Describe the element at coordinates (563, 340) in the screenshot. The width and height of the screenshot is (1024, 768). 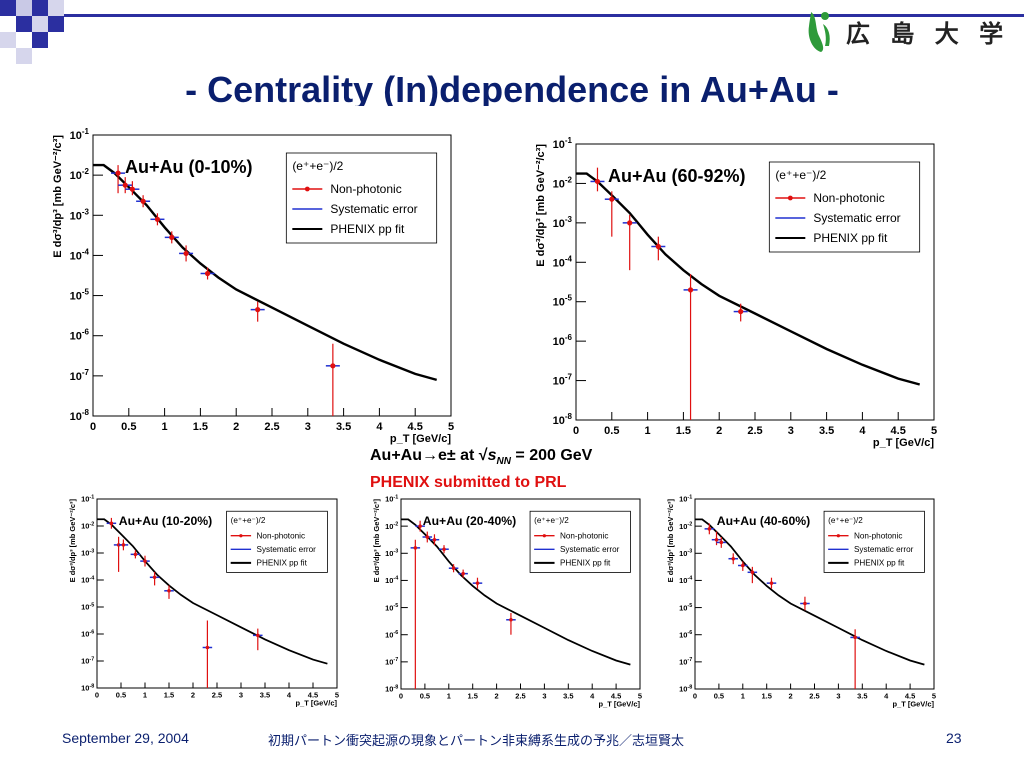
I see `y-tick-label: 10⁻⁶` at that location.